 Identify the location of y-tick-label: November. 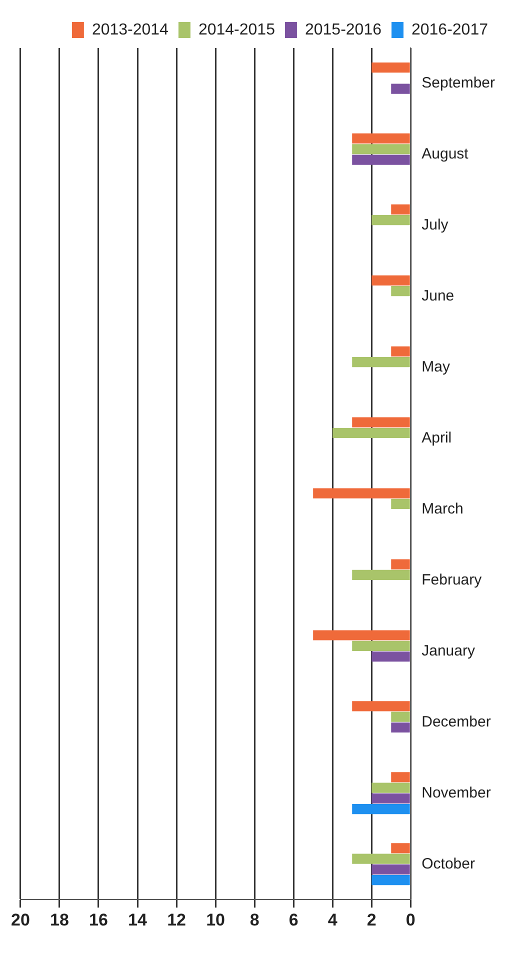
(456, 793).